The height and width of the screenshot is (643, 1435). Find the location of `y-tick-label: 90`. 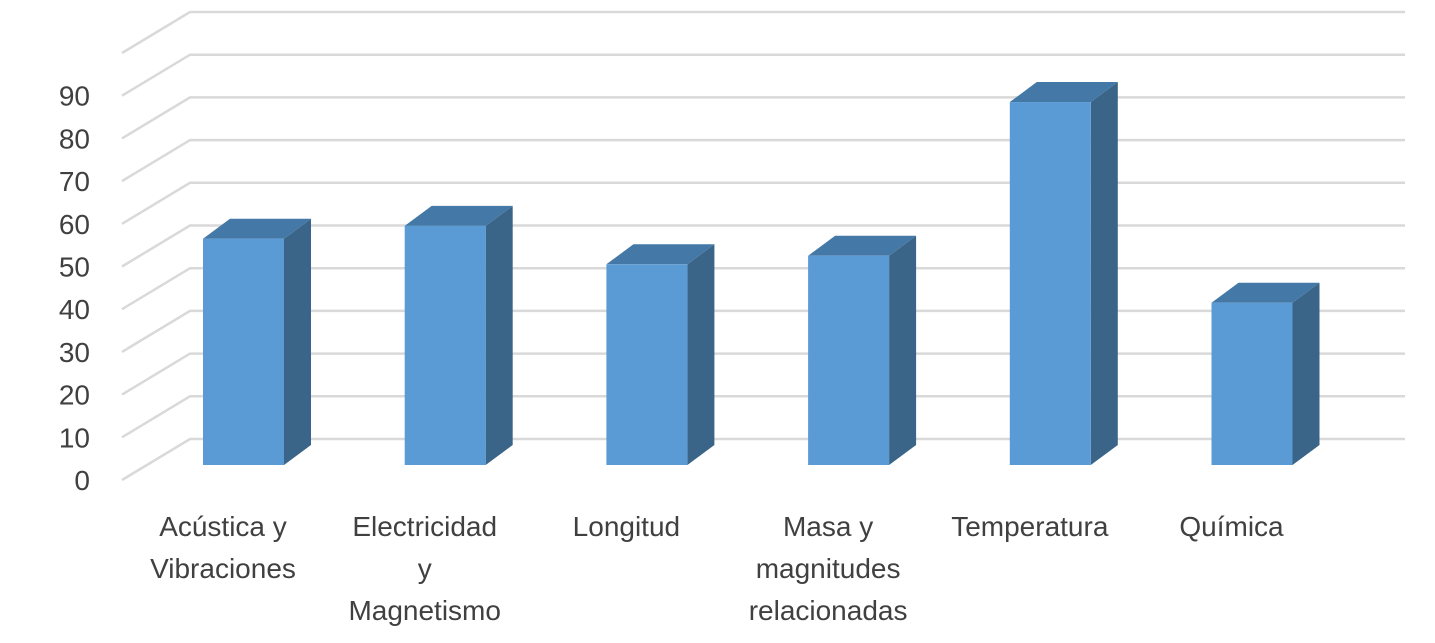

y-tick-label: 90 is located at coordinates (74, 96).